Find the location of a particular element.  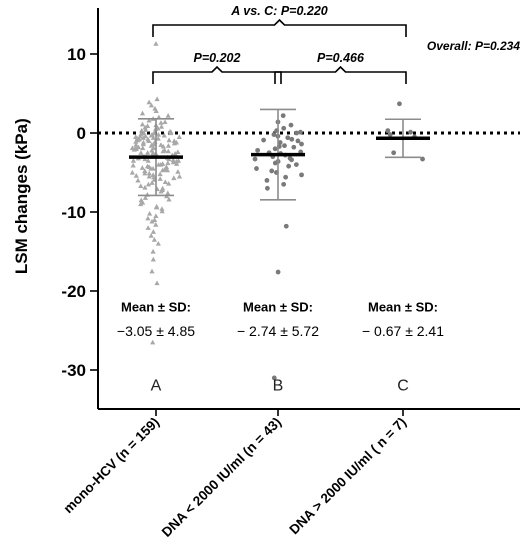

y-tick-label: 0 is located at coordinates (81, 133).